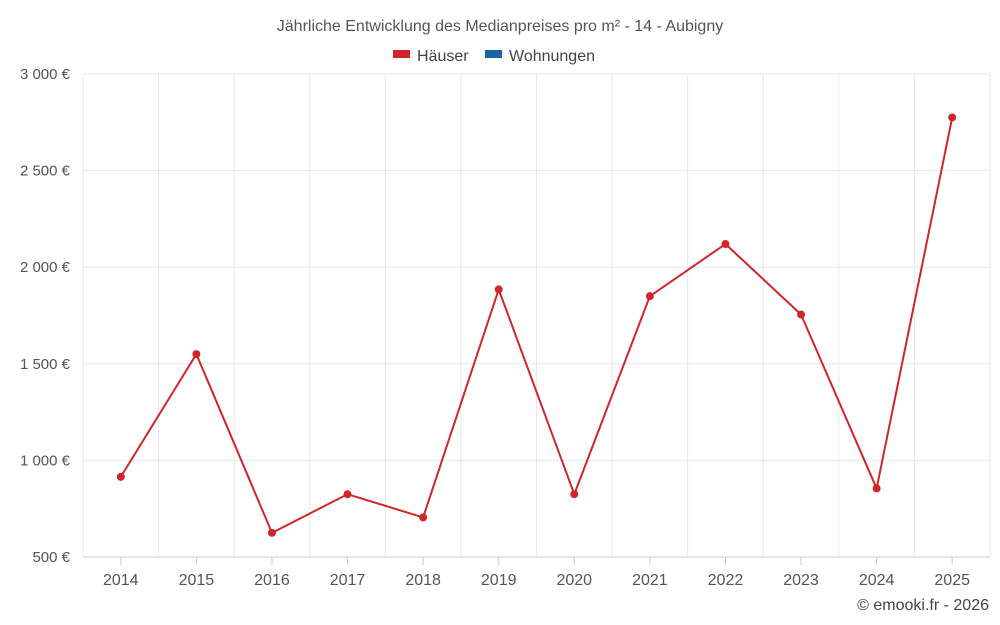 Image resolution: width=1000 pixels, height=625 pixels. Describe the element at coordinates (952, 580) in the screenshot. I see `x-tick-label: 2025` at that location.